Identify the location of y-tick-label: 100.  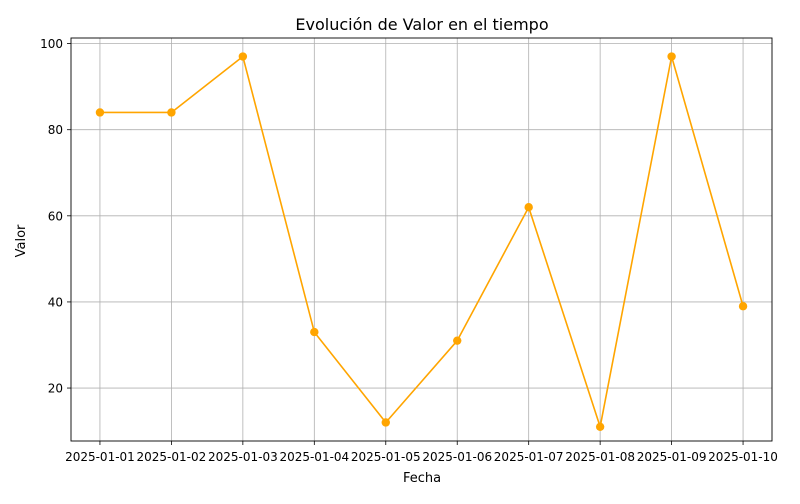
(51, 44).